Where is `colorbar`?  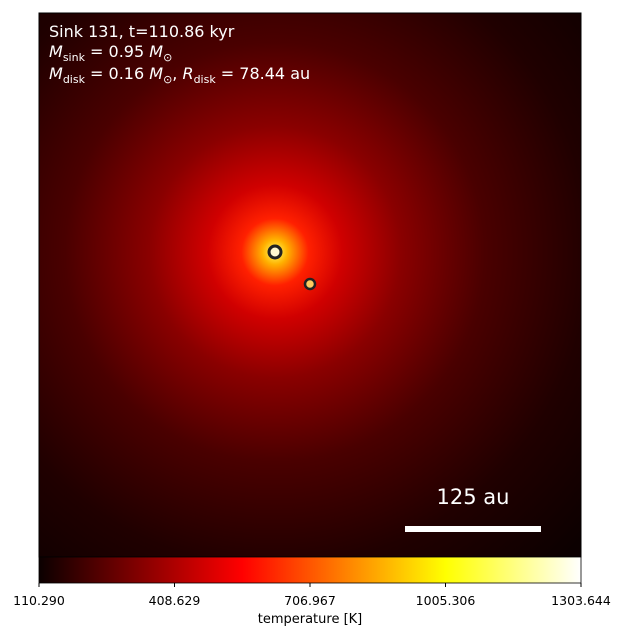
colorbar is located at coordinates (310, 570).